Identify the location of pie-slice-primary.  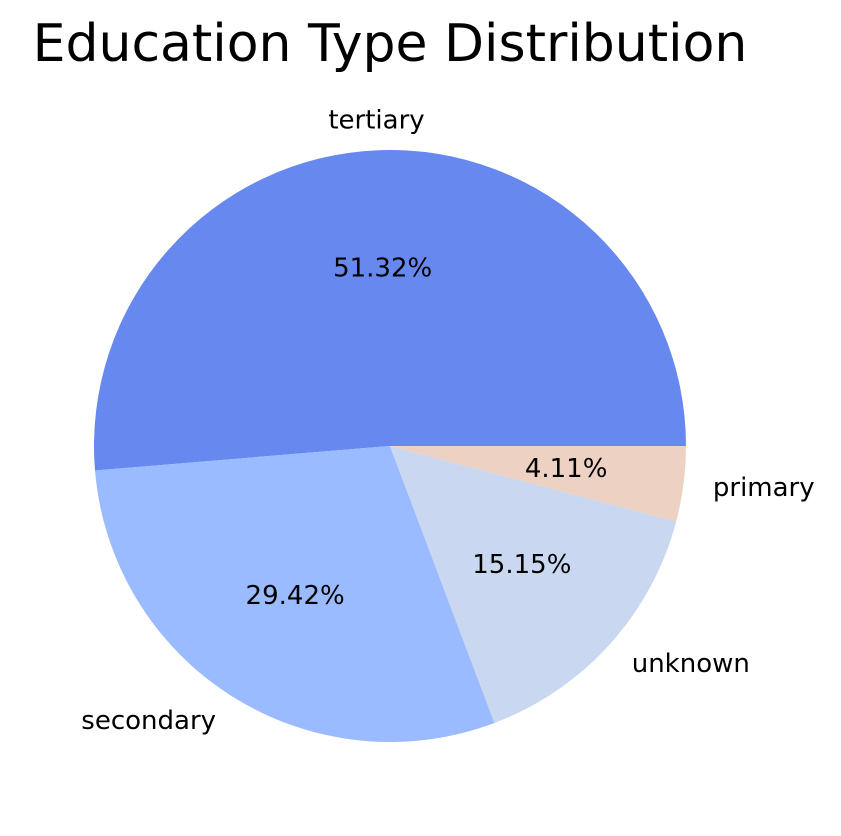
(538, 484).